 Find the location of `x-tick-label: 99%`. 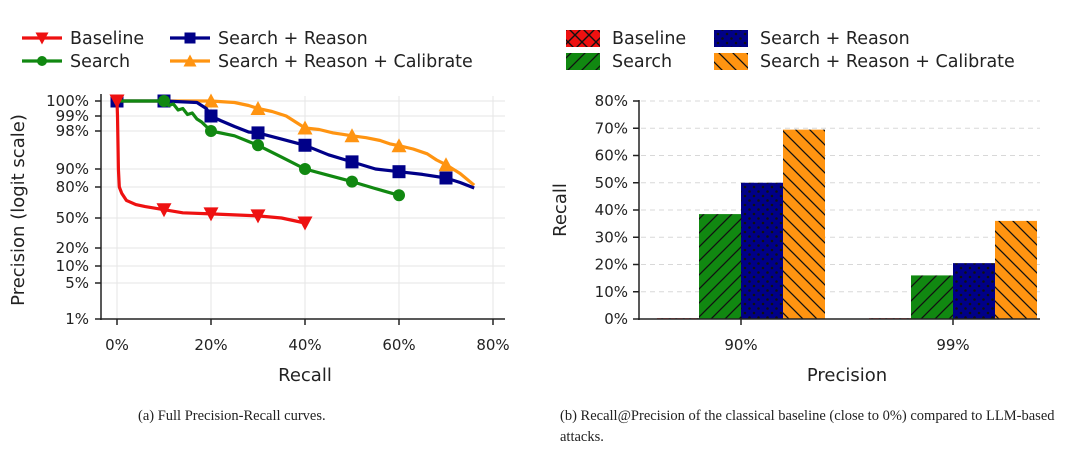

x-tick-label: 99% is located at coordinates (952, 345).